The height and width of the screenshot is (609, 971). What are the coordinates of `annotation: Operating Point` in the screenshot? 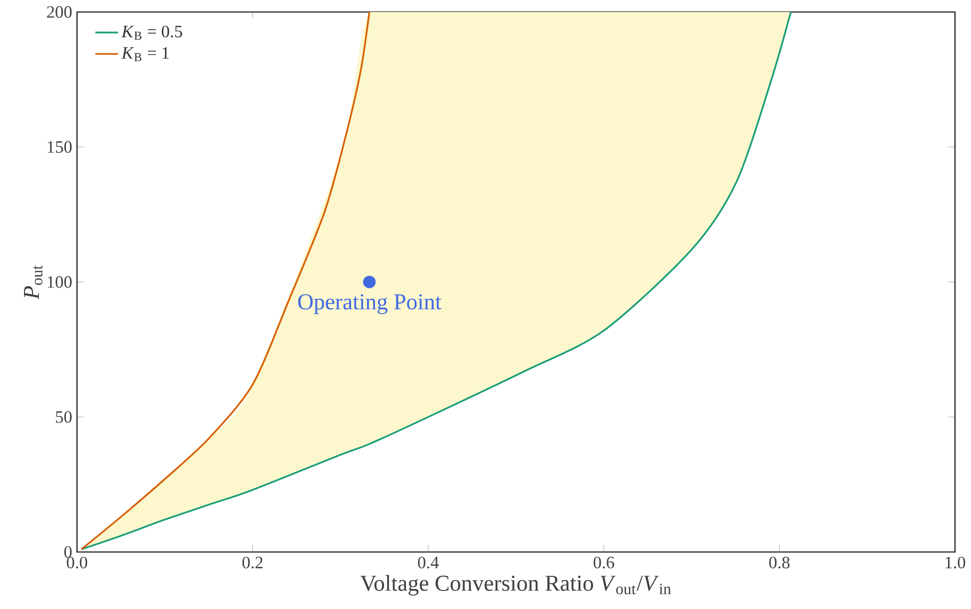 It's located at (370, 304).